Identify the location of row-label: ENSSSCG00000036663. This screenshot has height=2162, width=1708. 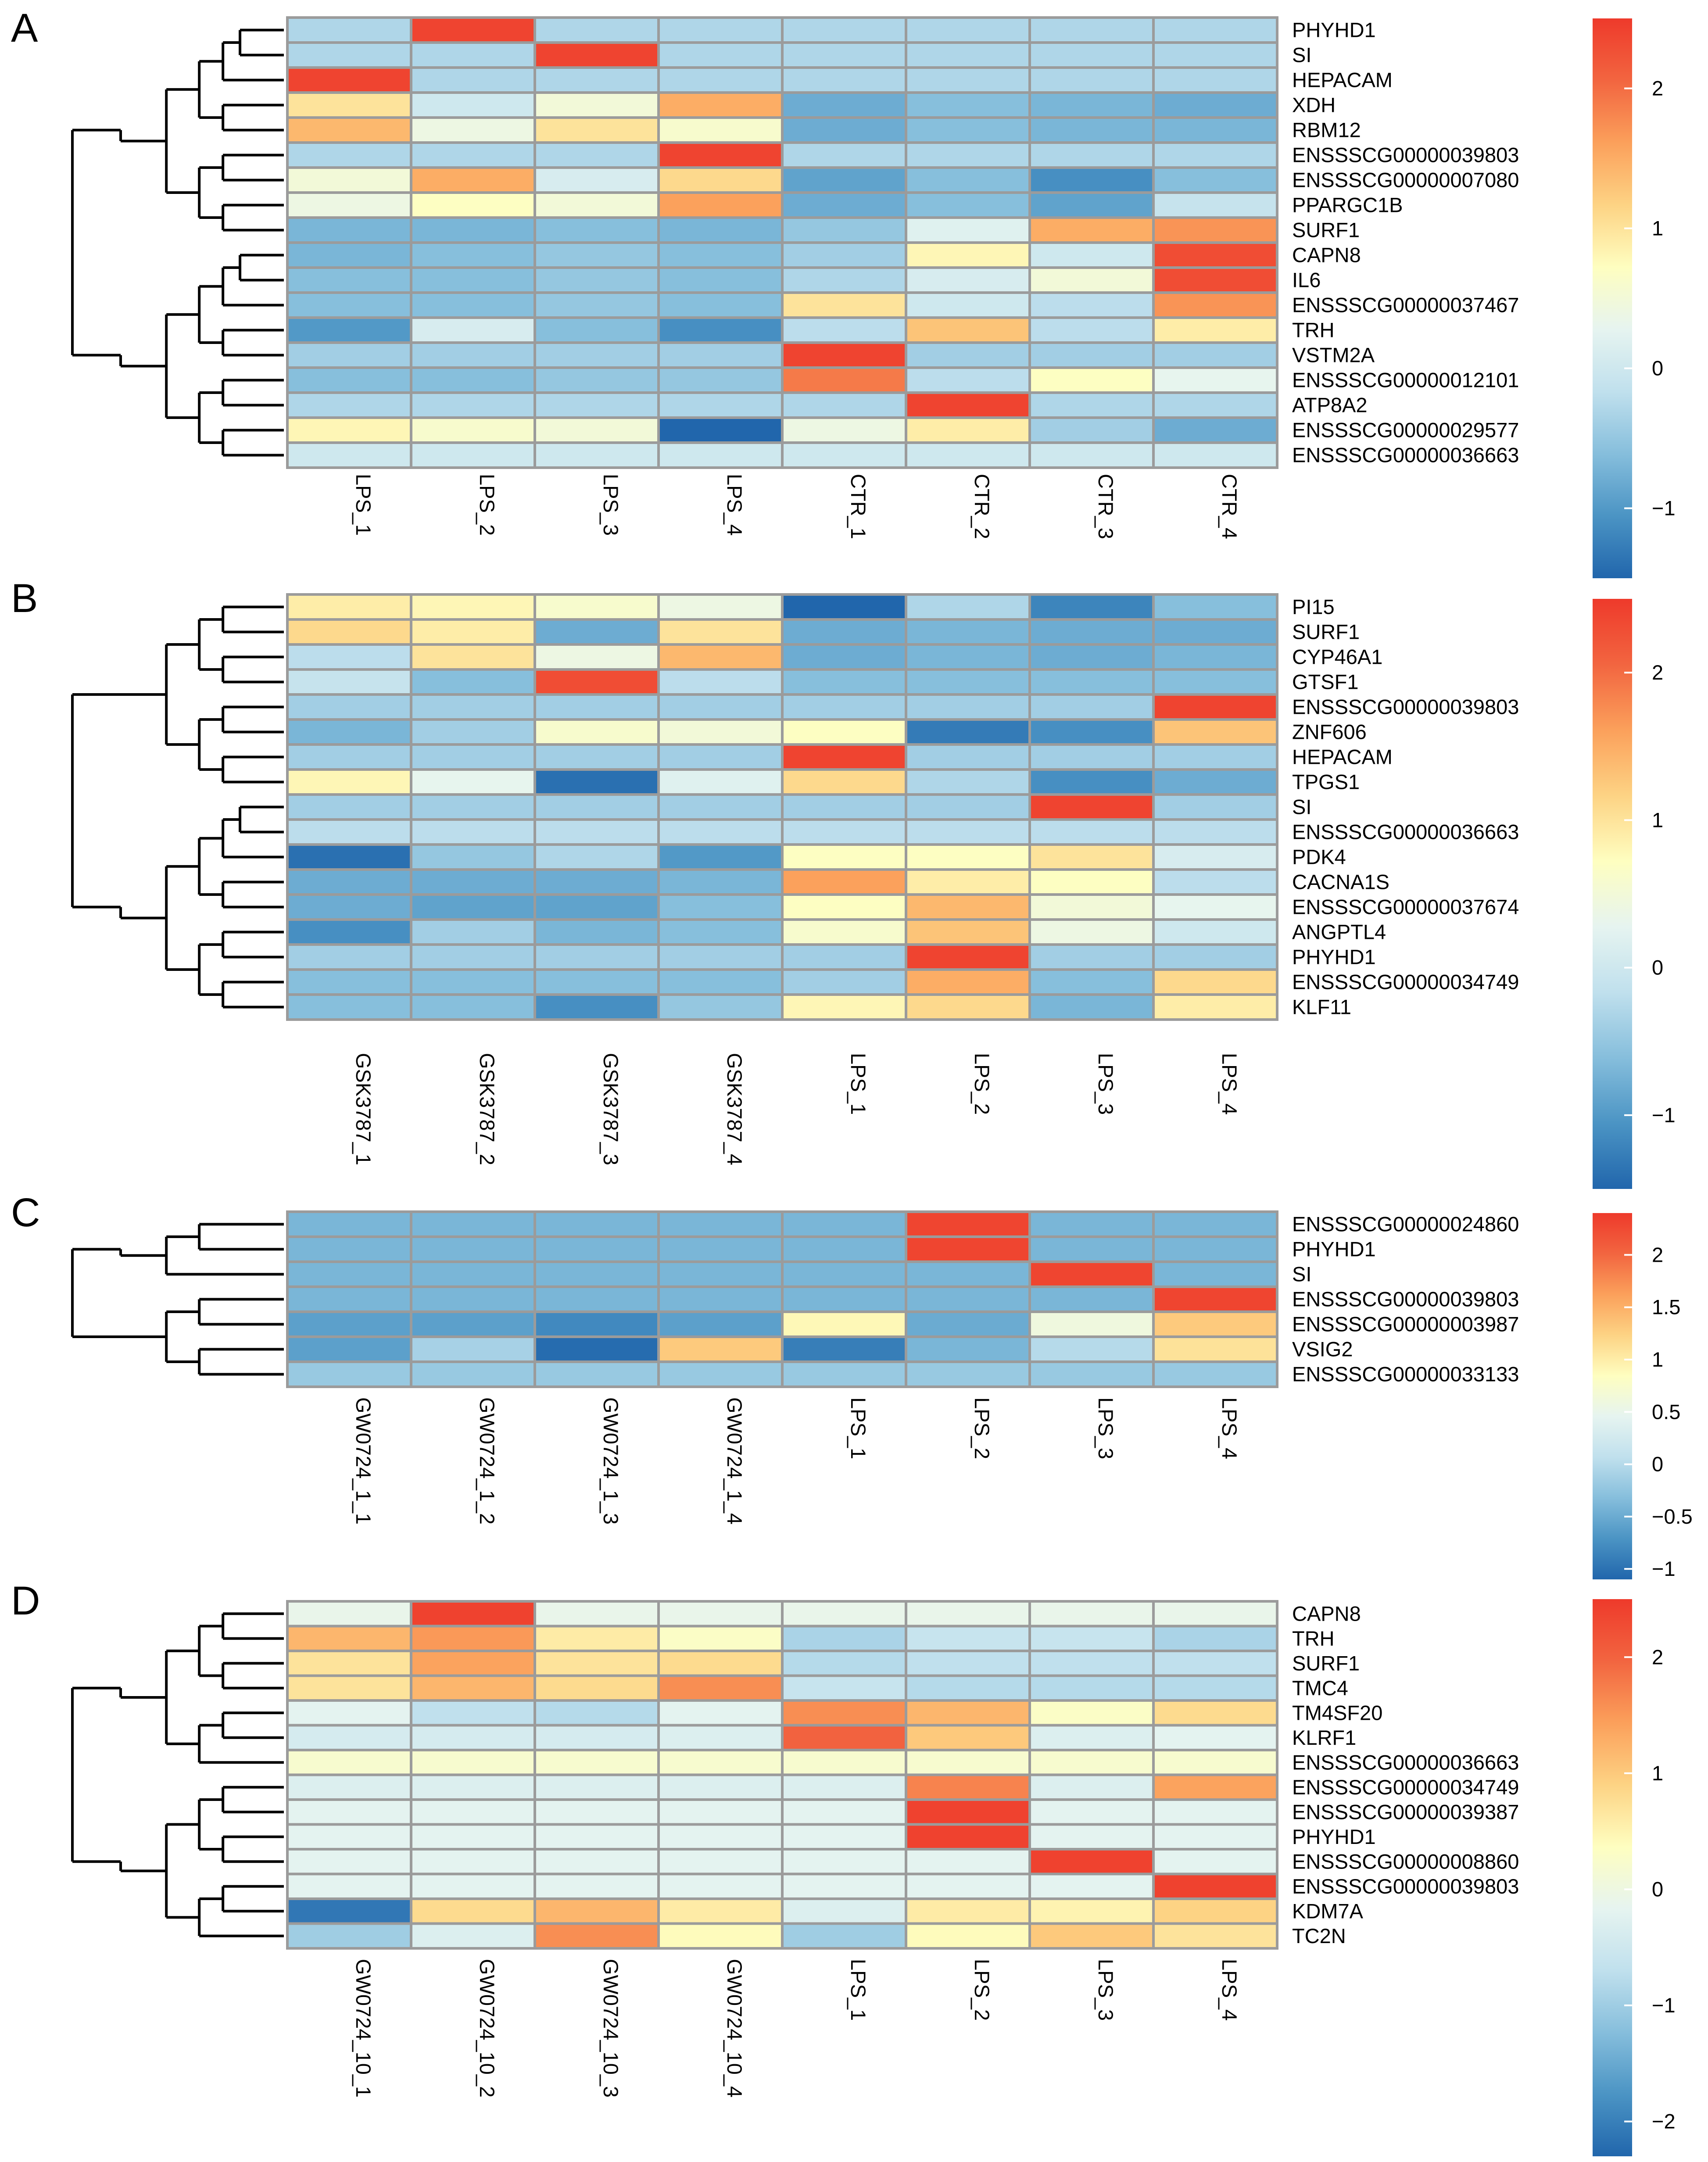
(1406, 1762).